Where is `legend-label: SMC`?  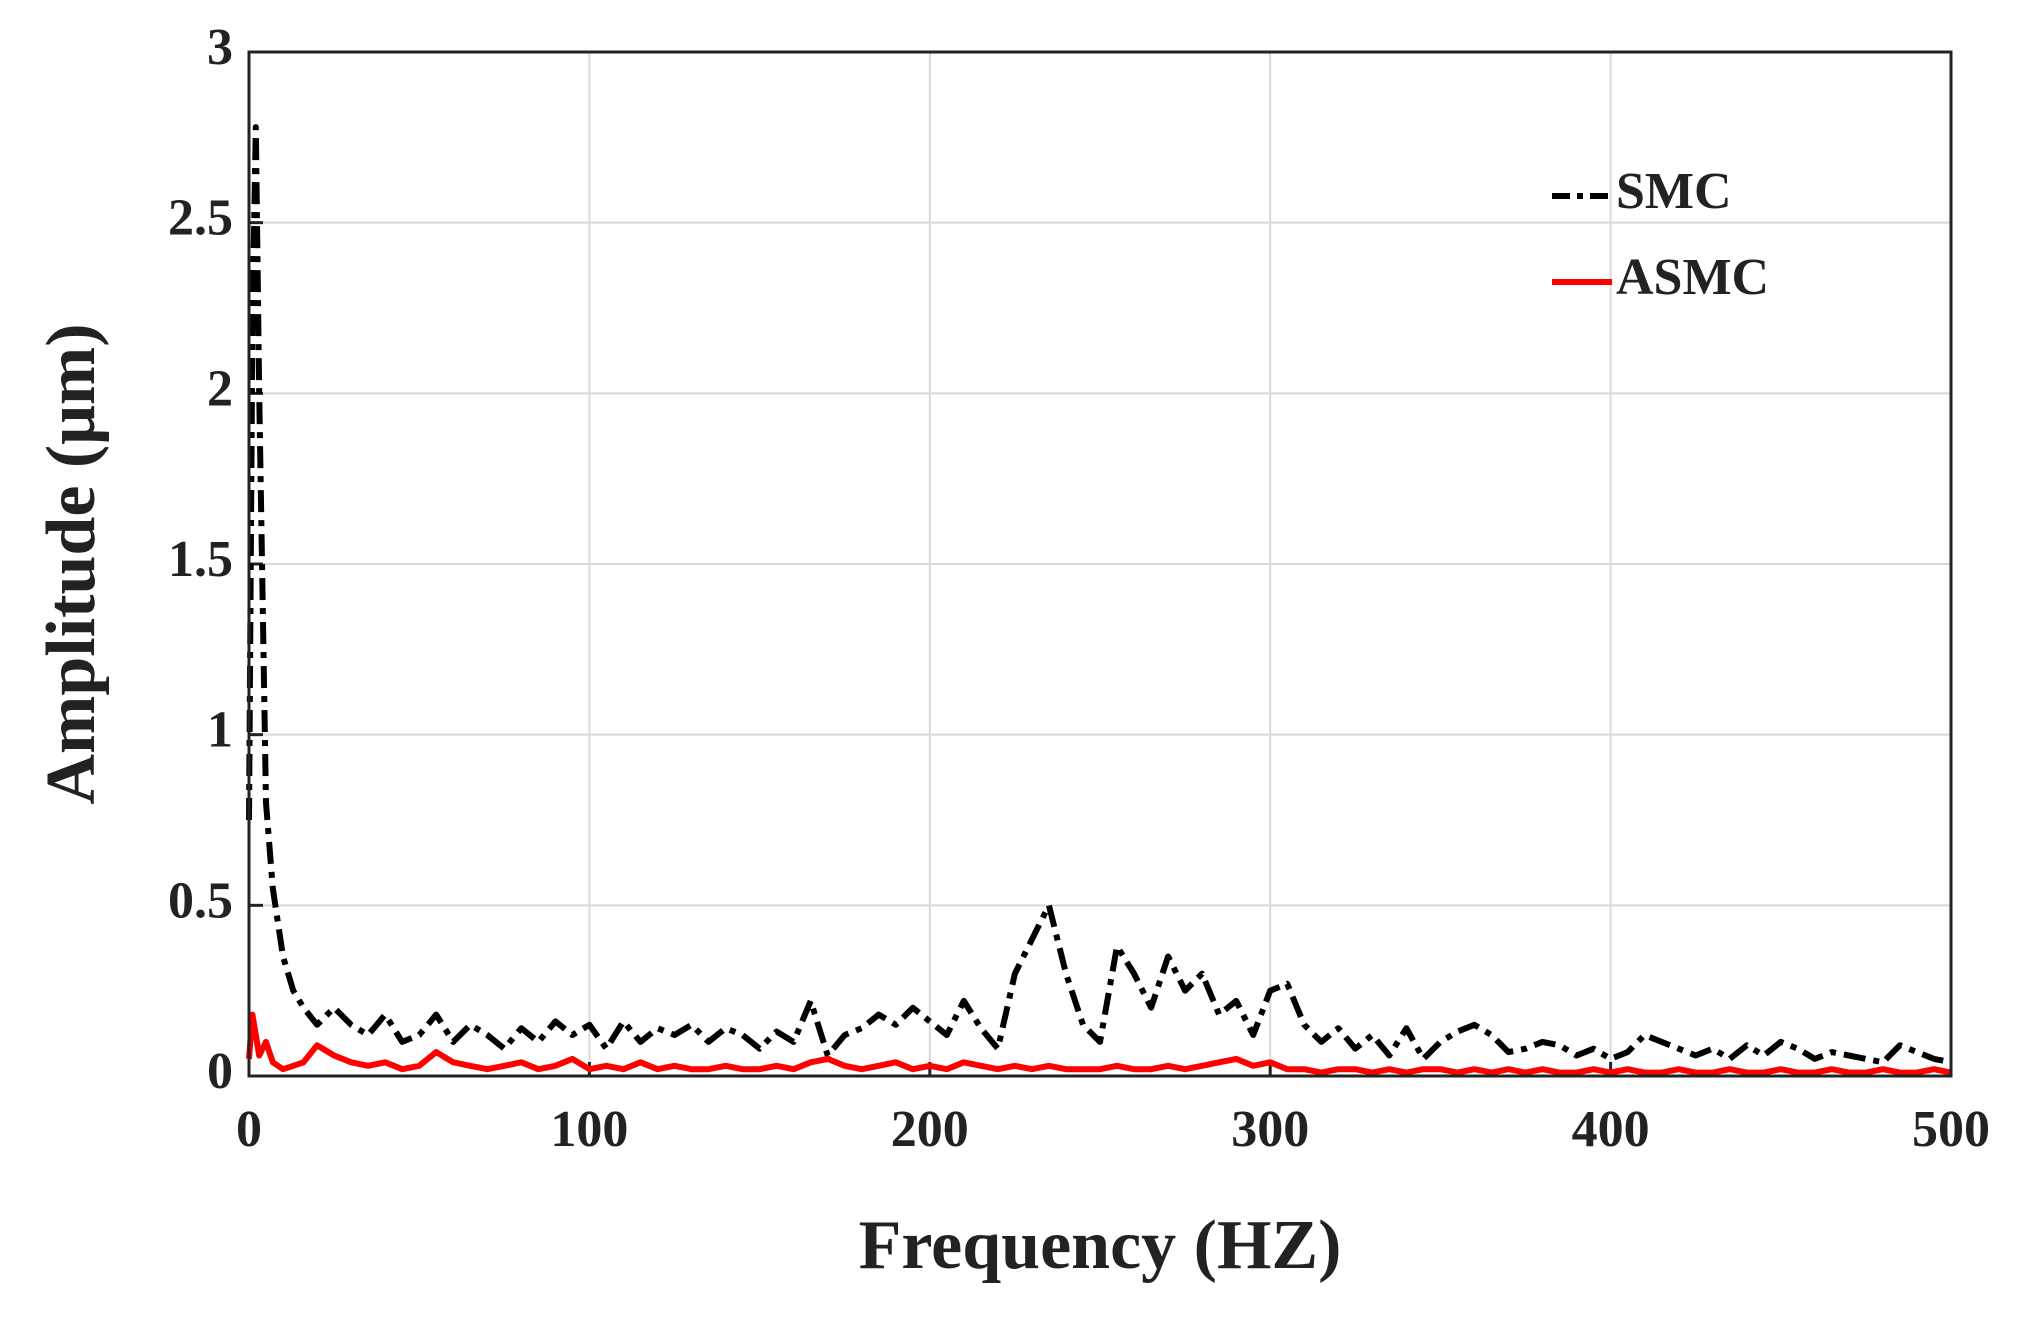 legend-label: SMC is located at coordinates (1674, 191).